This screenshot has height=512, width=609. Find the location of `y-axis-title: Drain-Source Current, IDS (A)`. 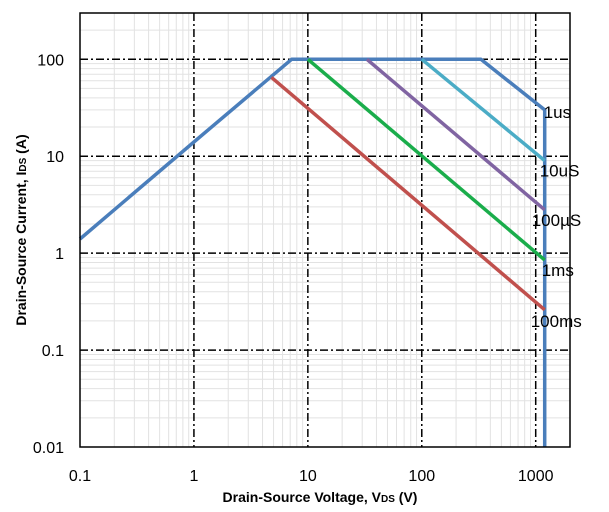

y-axis-title: Drain-Source Current, IDS (A) is located at coordinates (21, 229).